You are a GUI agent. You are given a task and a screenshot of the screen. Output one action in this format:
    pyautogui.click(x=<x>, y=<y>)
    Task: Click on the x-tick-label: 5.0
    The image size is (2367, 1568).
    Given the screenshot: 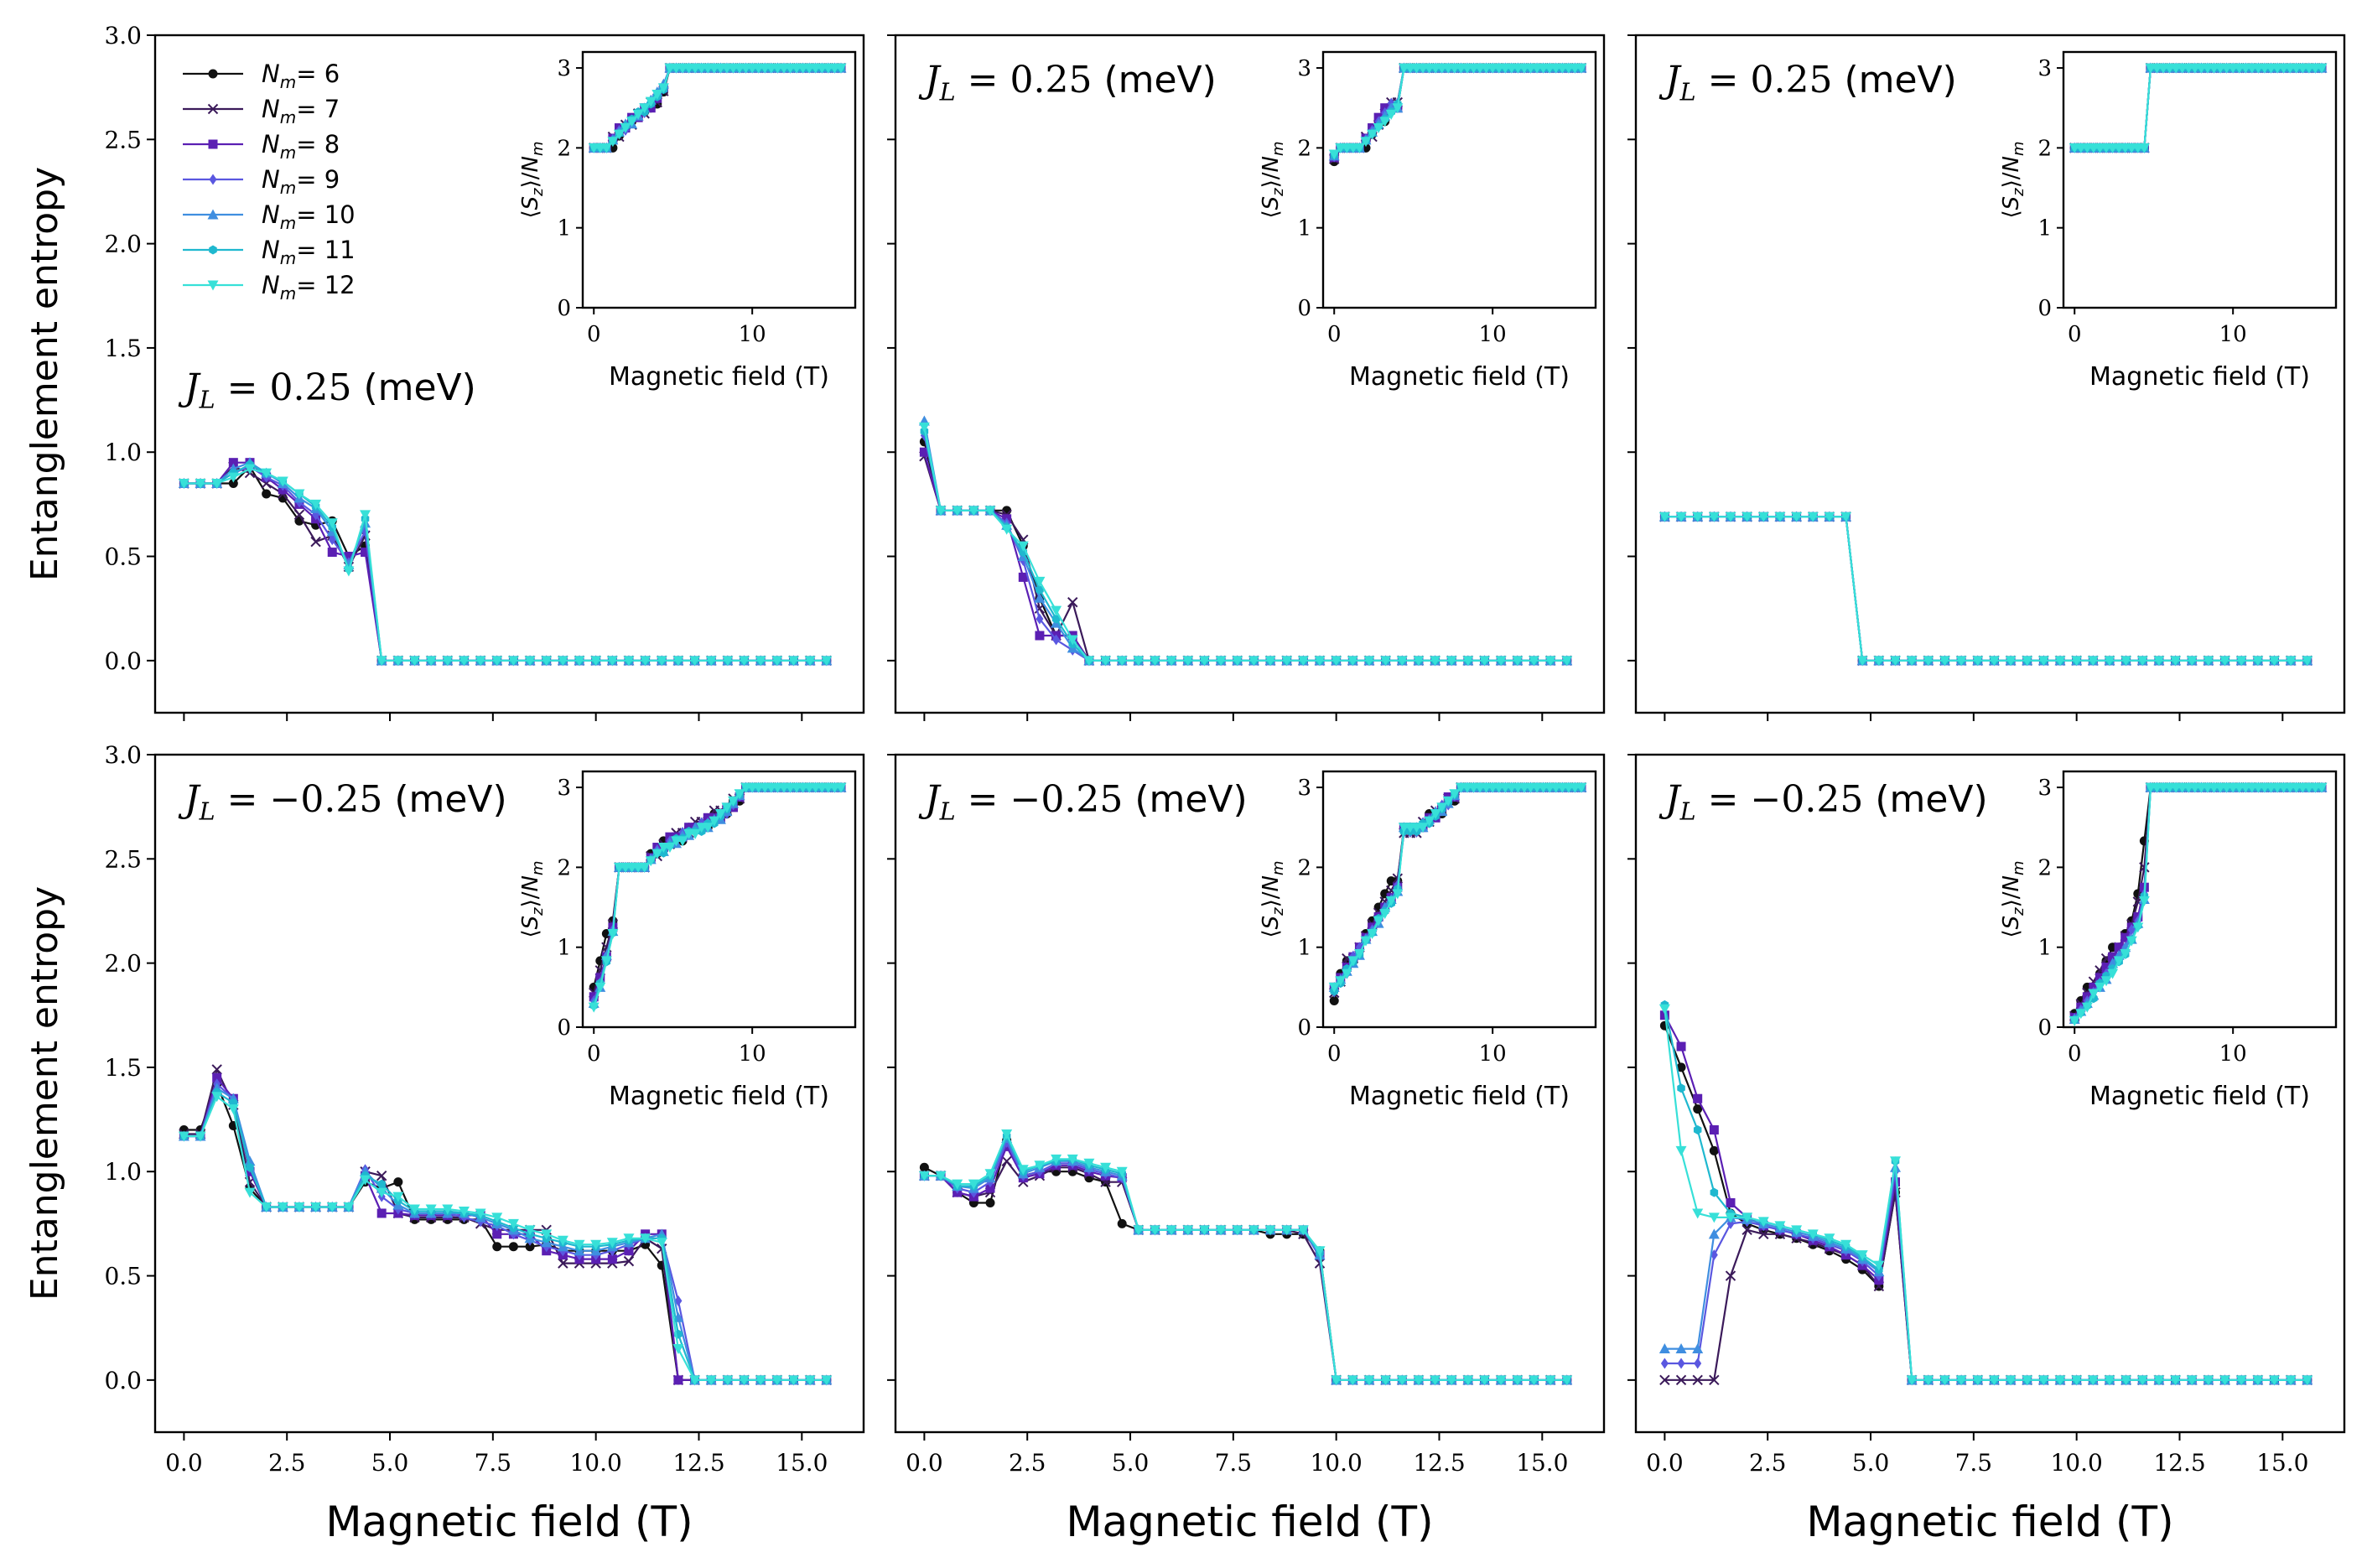 What is the action you would take?
    pyautogui.click(x=390, y=1463)
    